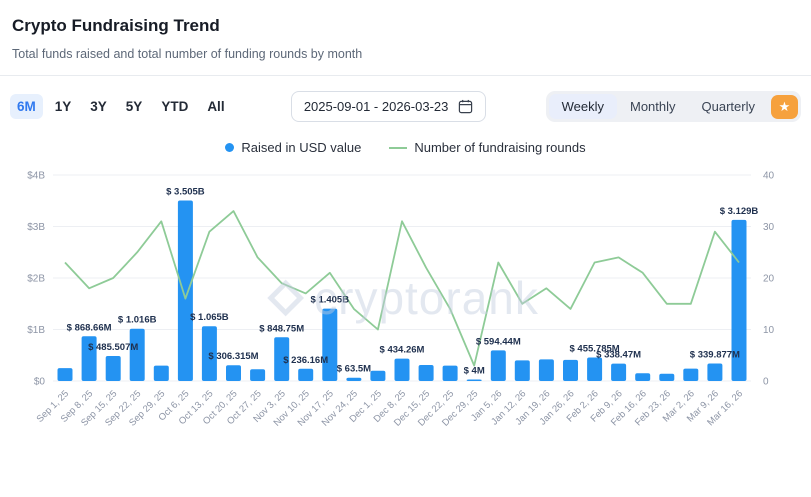 Image resolution: width=811 pixels, height=497 pixels. Describe the element at coordinates (766, 382) in the screenshot. I see `right-axis-tick: 0` at that location.